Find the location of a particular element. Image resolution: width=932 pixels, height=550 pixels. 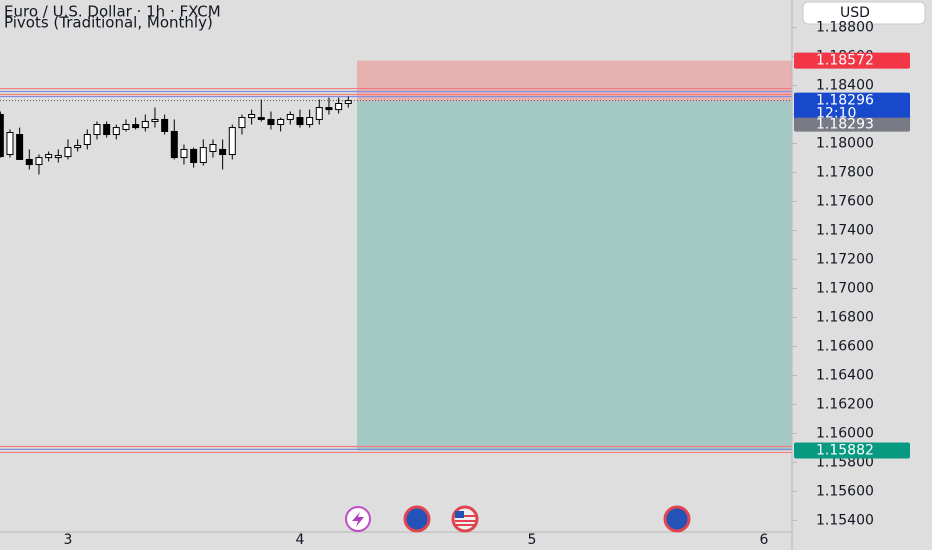

entry-badge-label: 1.18293 is located at coordinates (845, 125).